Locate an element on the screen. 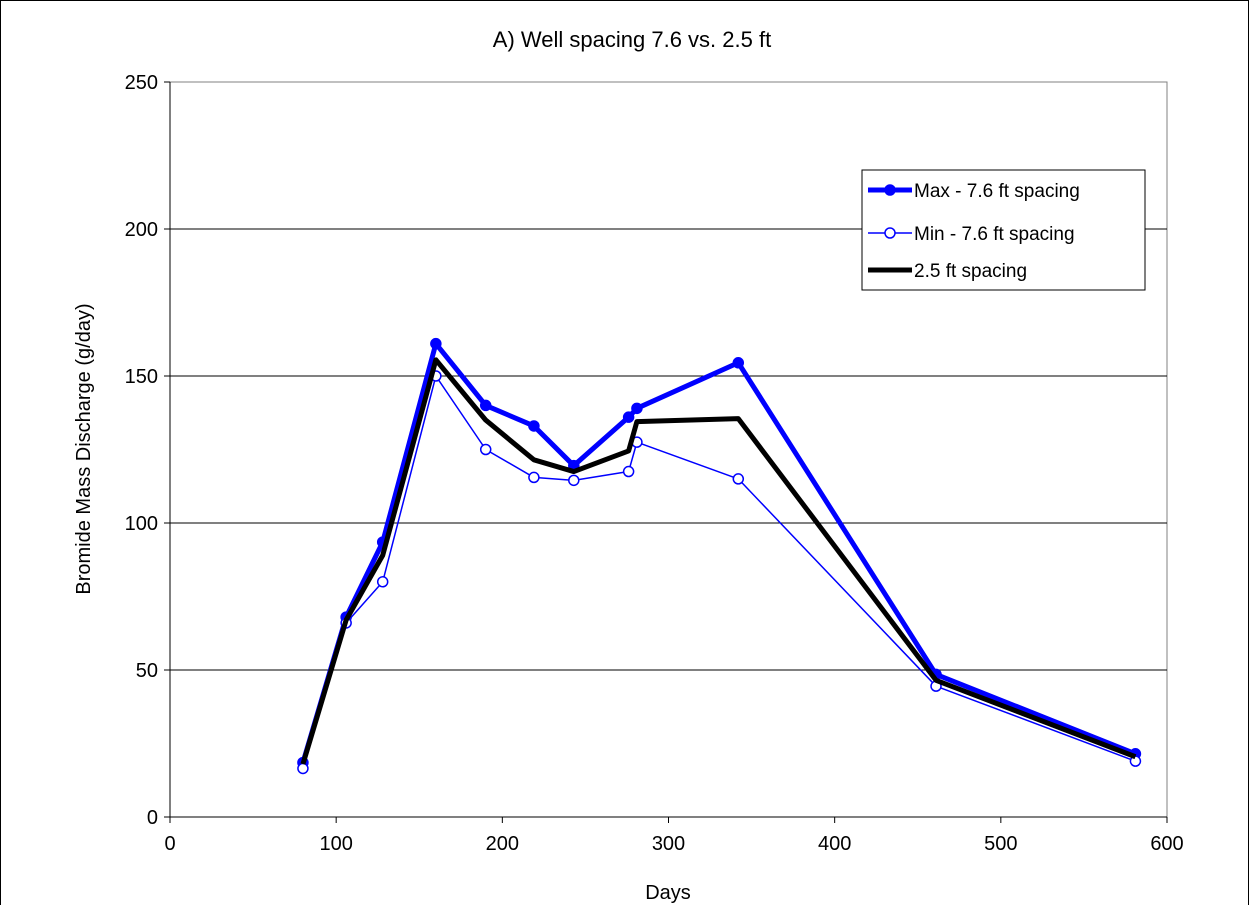  chart-title: A) Well spacing 7.6 vs. 2.5 ft is located at coordinates (632, 39).